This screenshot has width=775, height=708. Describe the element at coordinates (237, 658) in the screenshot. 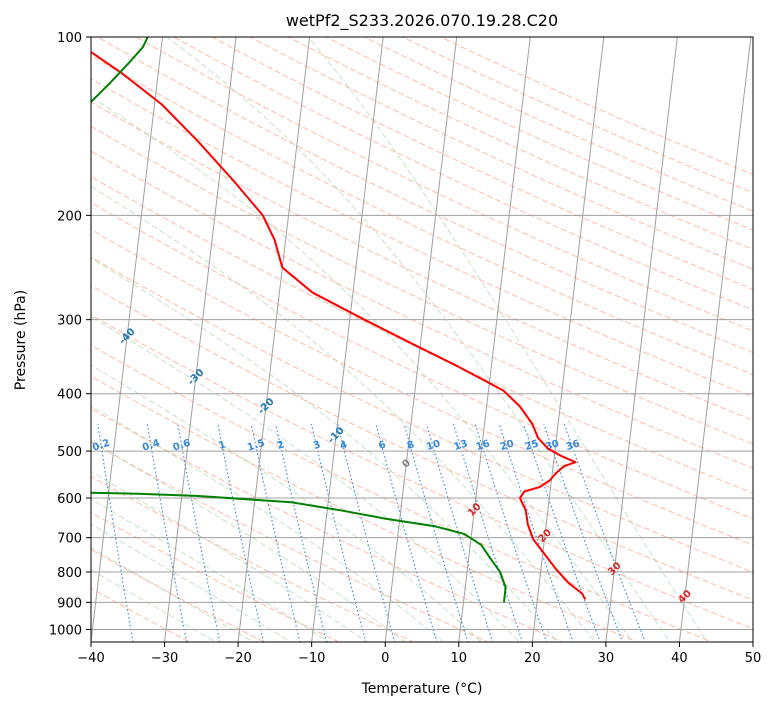

I see `x-tick-label: −20` at that location.